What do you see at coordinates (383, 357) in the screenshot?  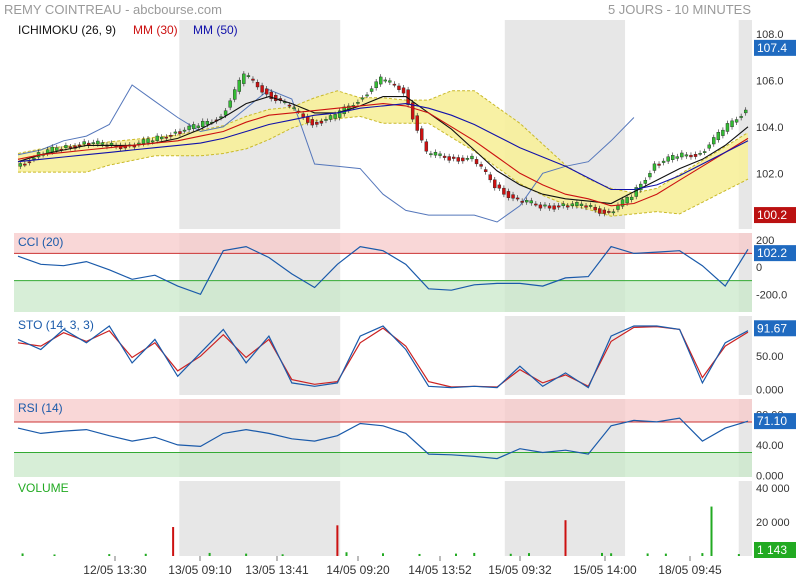 I see `sto-signal-line` at bounding box center [383, 357].